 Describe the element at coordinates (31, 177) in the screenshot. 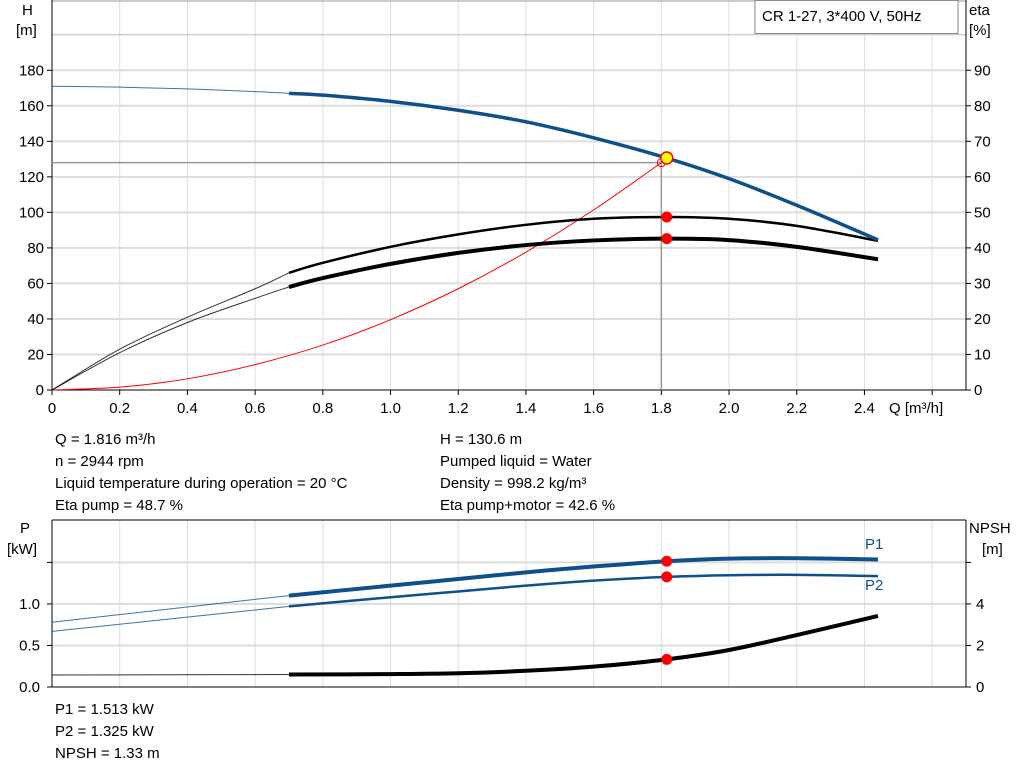

I see `y-left-tick-label: 120` at that location.